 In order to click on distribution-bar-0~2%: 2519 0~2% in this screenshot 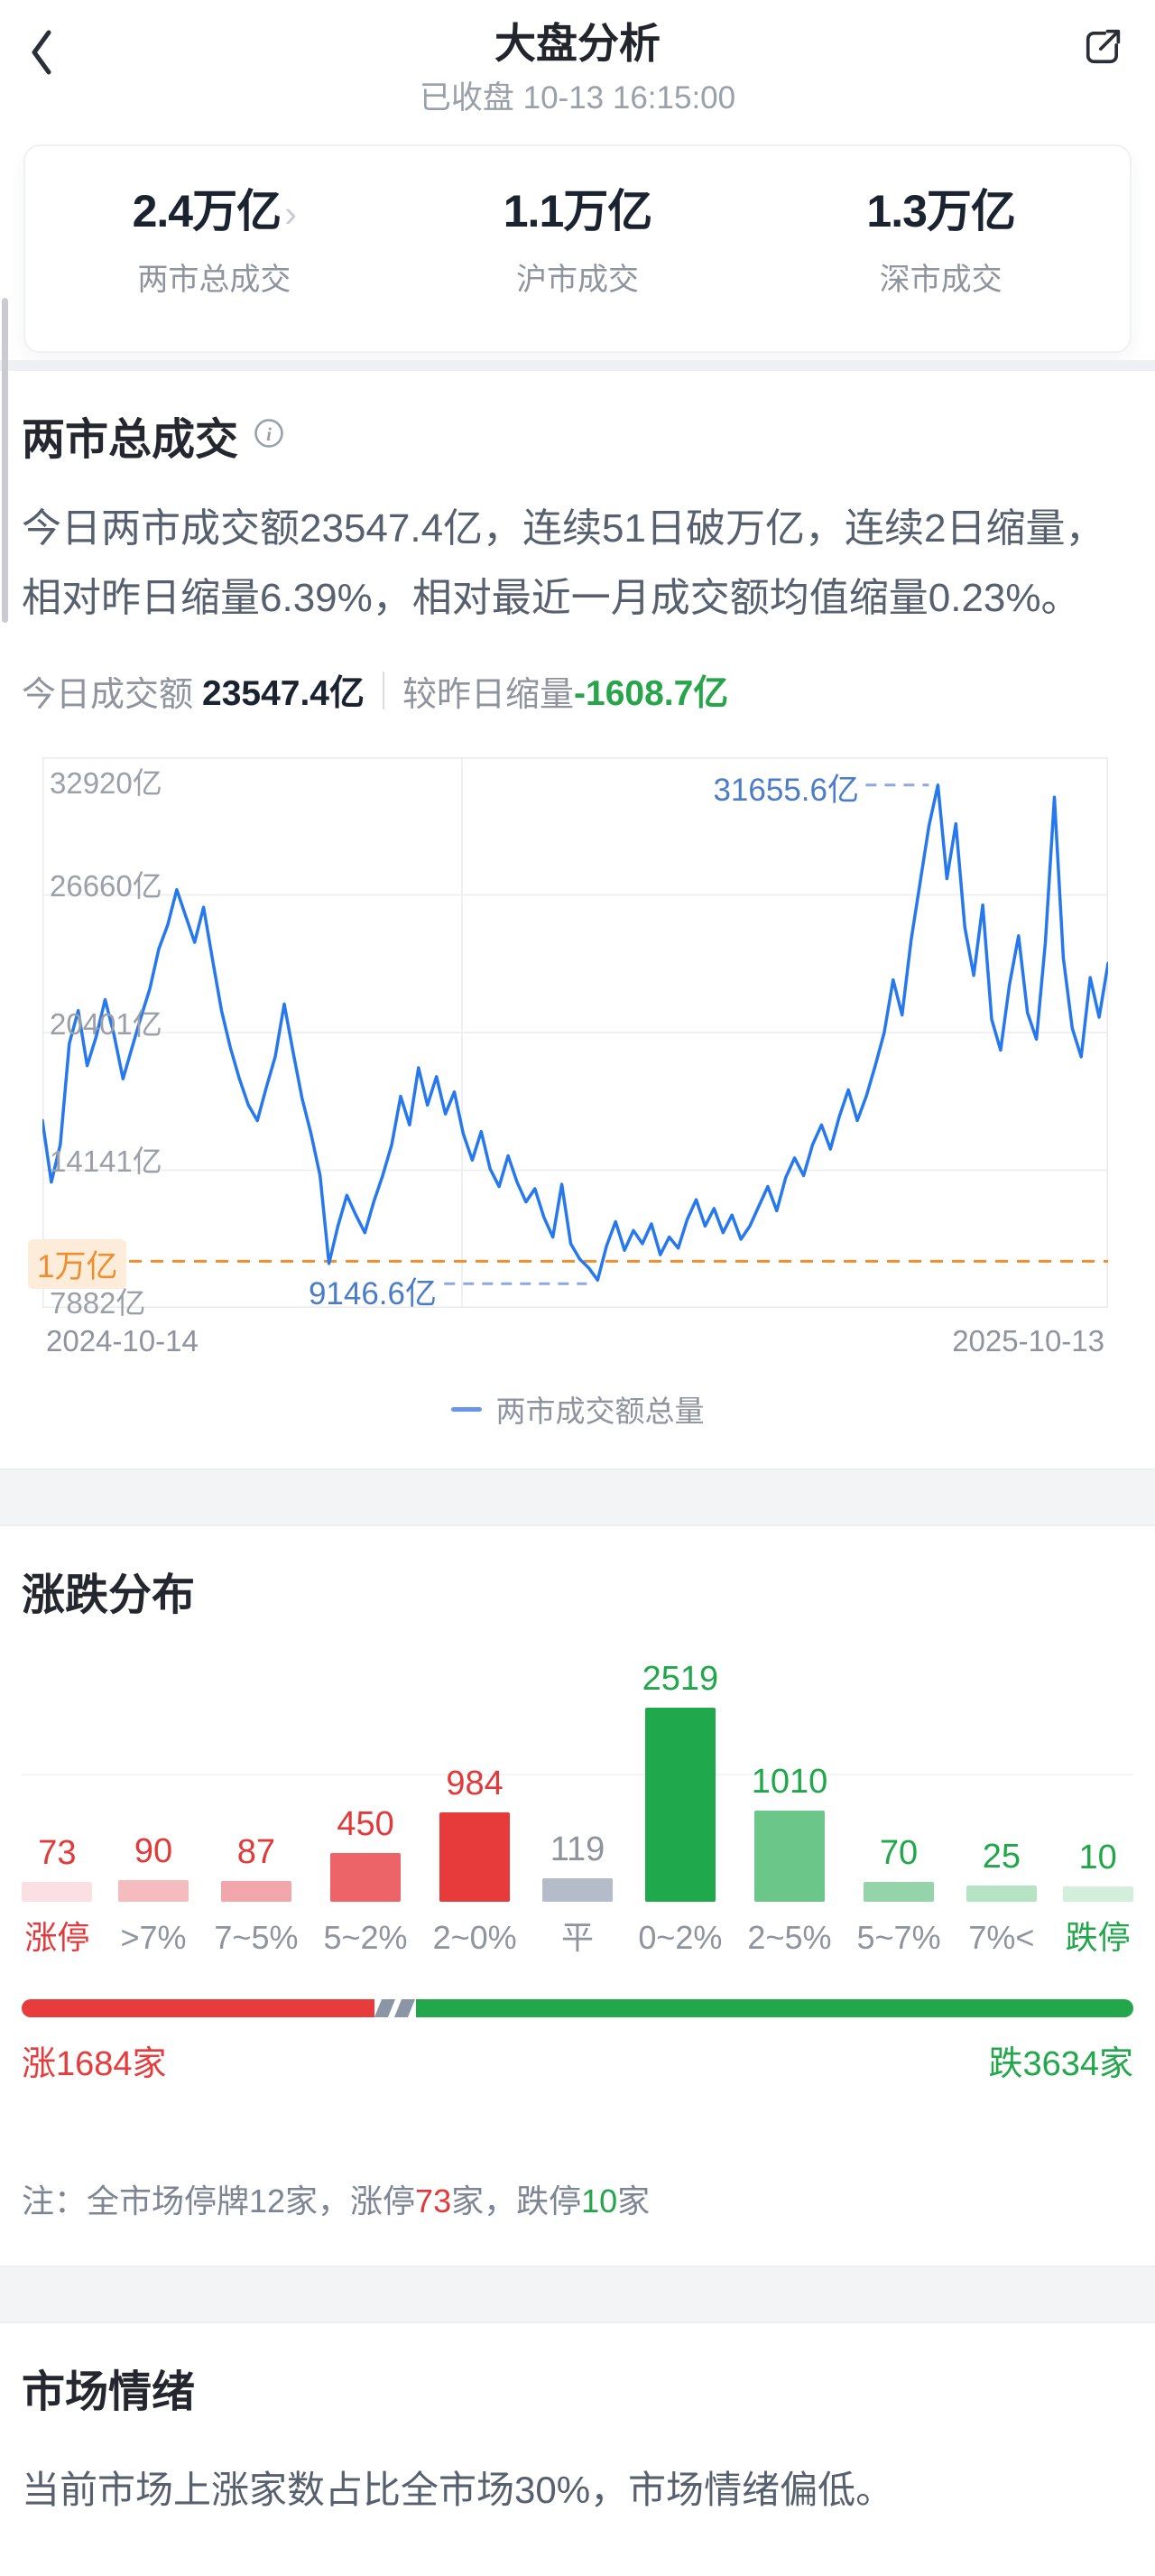, I will do `click(680, 1809)`.